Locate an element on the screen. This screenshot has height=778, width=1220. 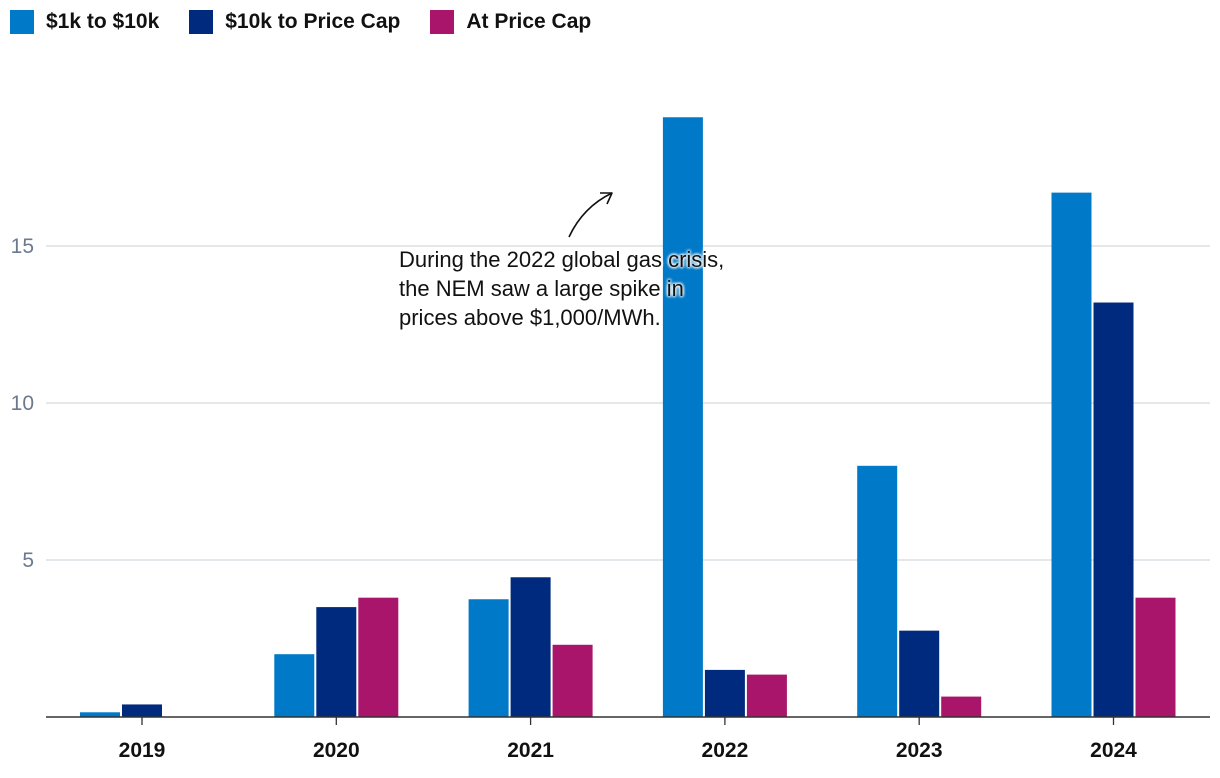
x-tick-label-2021: 2021 is located at coordinates (530, 750).